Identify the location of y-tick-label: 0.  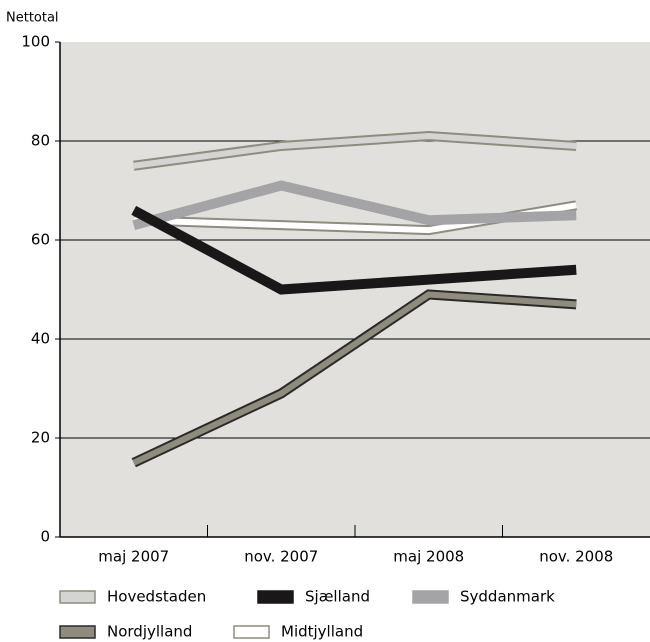
(45, 537).